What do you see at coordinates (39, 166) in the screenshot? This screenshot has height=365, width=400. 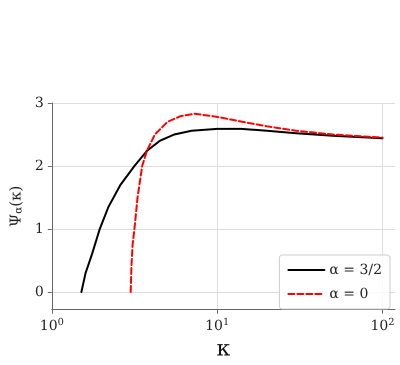 I see `y-tick-label: 2` at bounding box center [39, 166].